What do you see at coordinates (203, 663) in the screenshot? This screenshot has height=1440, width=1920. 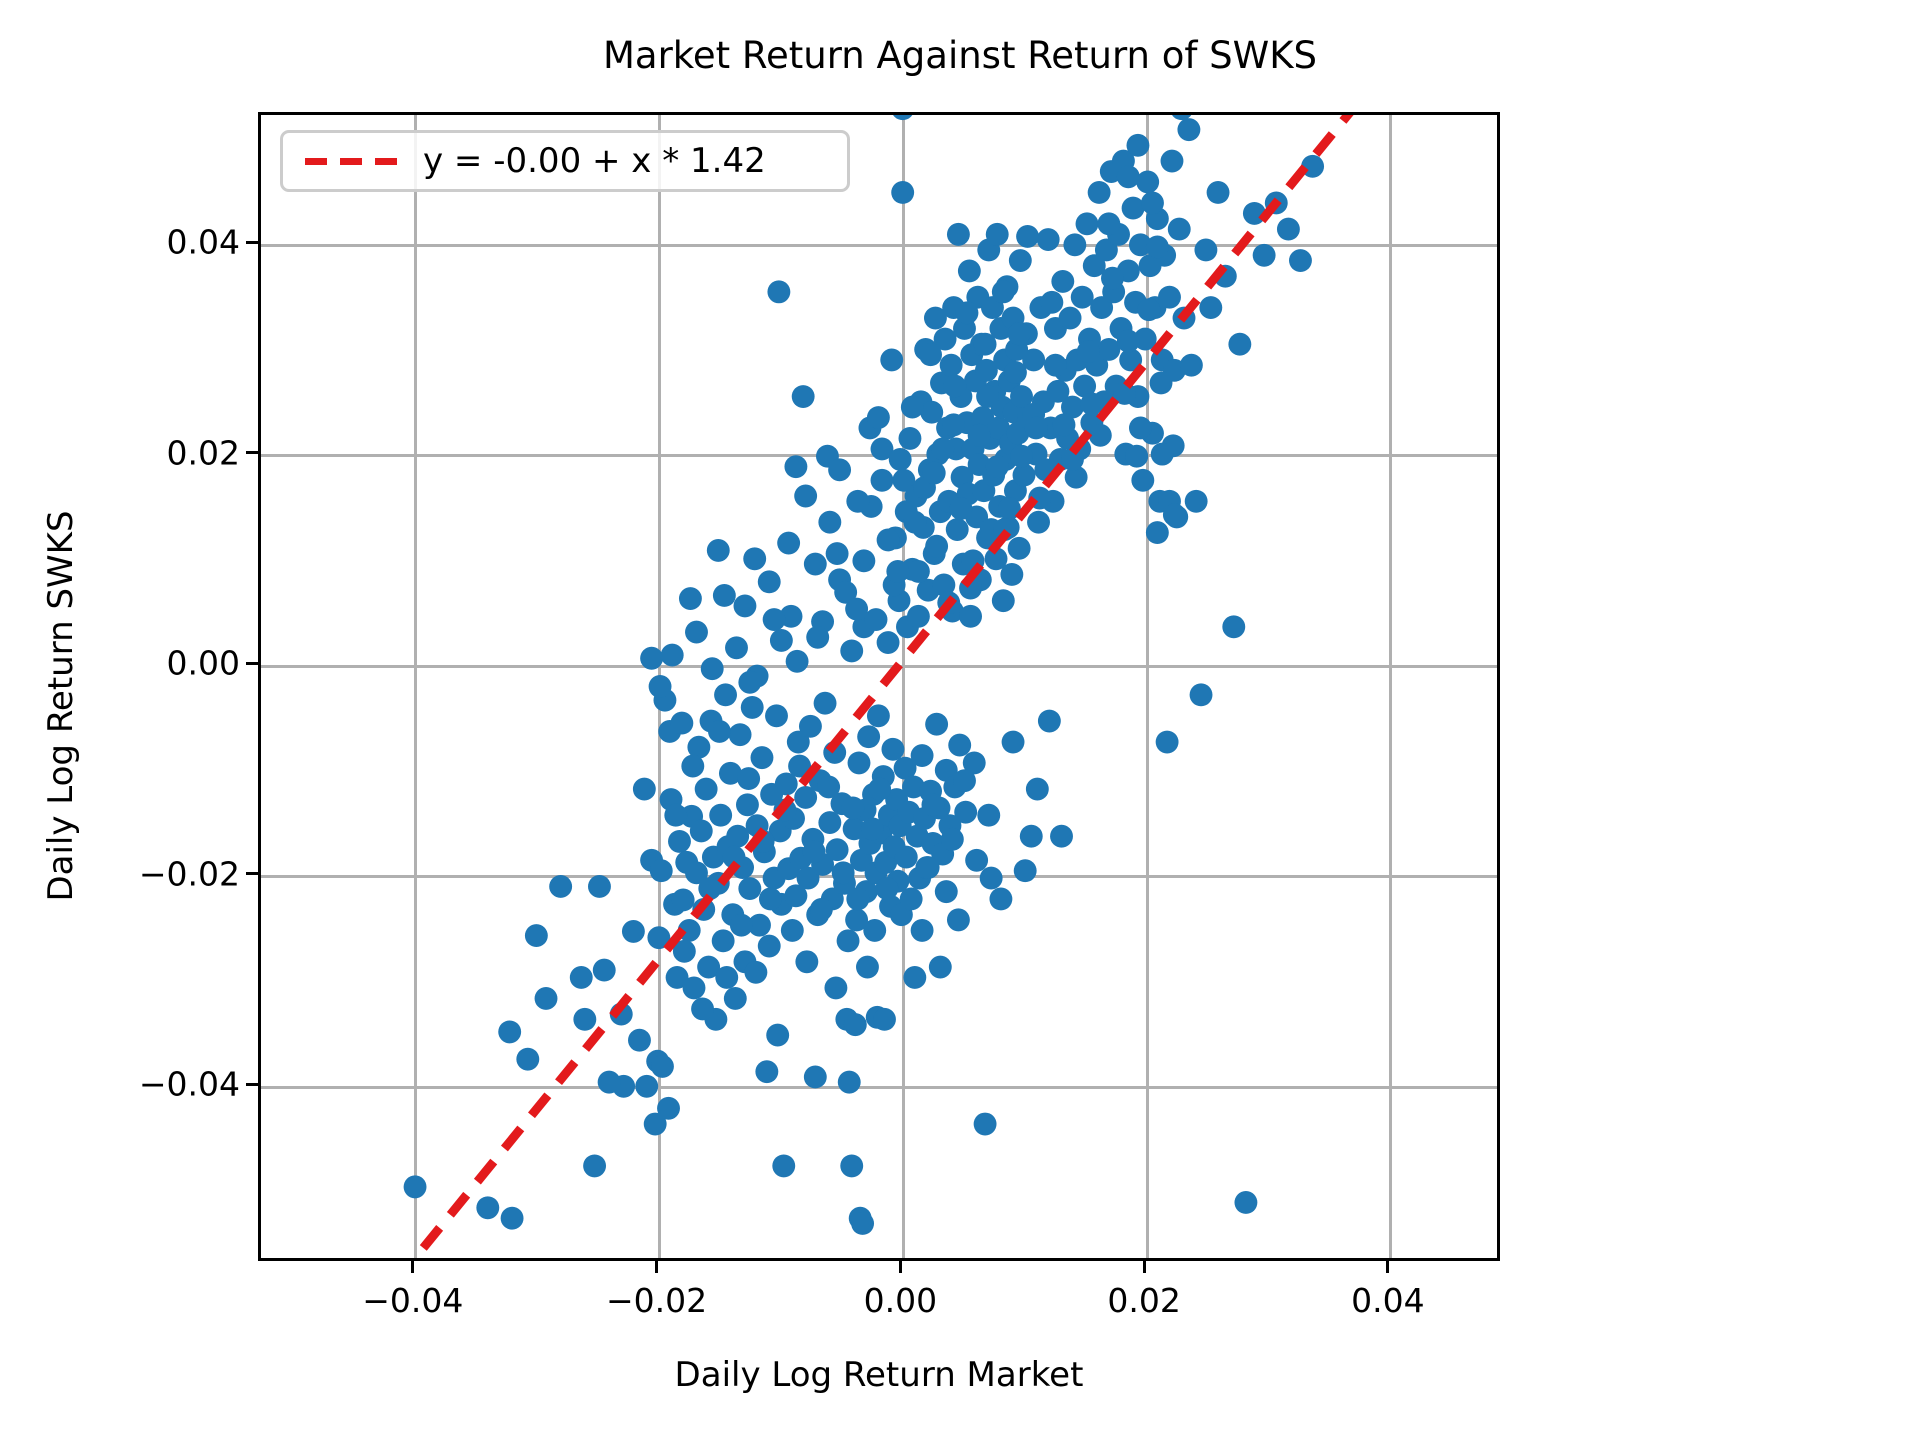 I see `y-tick-label: 0.00` at bounding box center [203, 663].